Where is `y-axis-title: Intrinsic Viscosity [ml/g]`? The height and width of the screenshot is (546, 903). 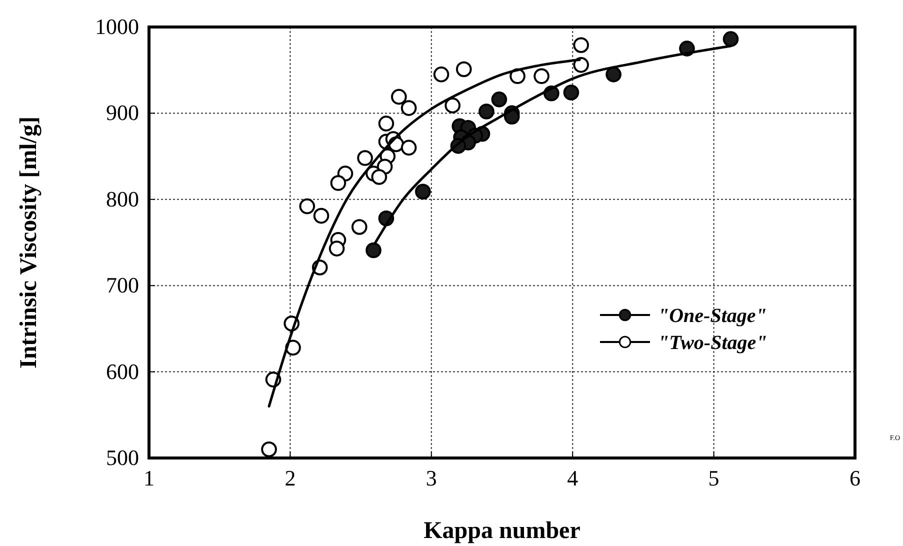 y-axis-title: Intrinsic Viscosity [ml/g] is located at coordinates (29, 242).